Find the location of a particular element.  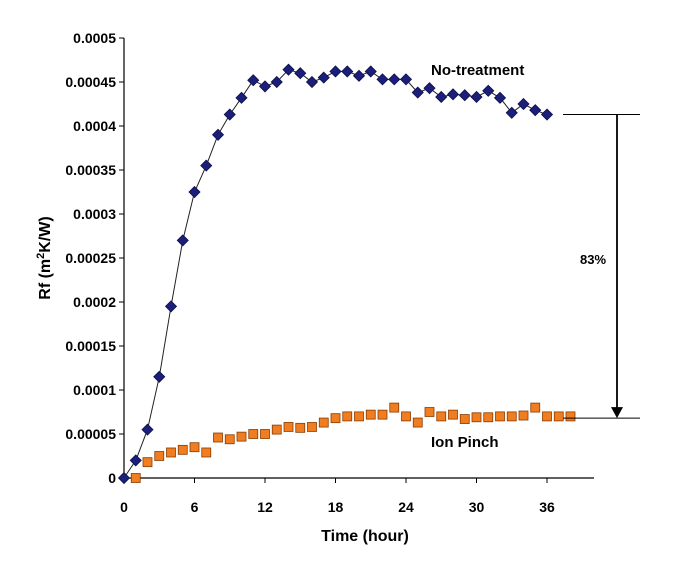

x-tick-label: 30 is located at coordinates (477, 507).